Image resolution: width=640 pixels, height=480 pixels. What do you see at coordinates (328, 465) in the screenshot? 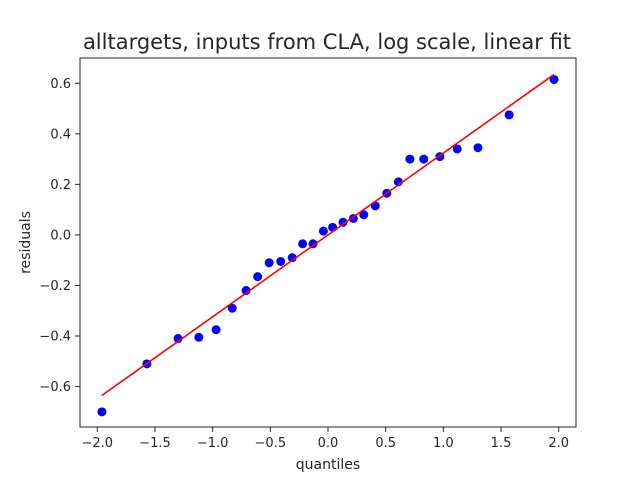
I see `x-axis-label: quantiles` at bounding box center [328, 465].